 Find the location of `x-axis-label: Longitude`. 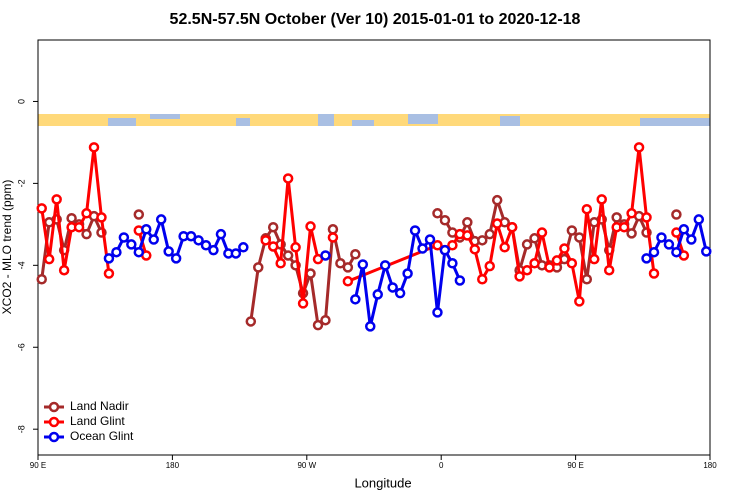

x-axis-label: Longitude is located at coordinates (382, 482).